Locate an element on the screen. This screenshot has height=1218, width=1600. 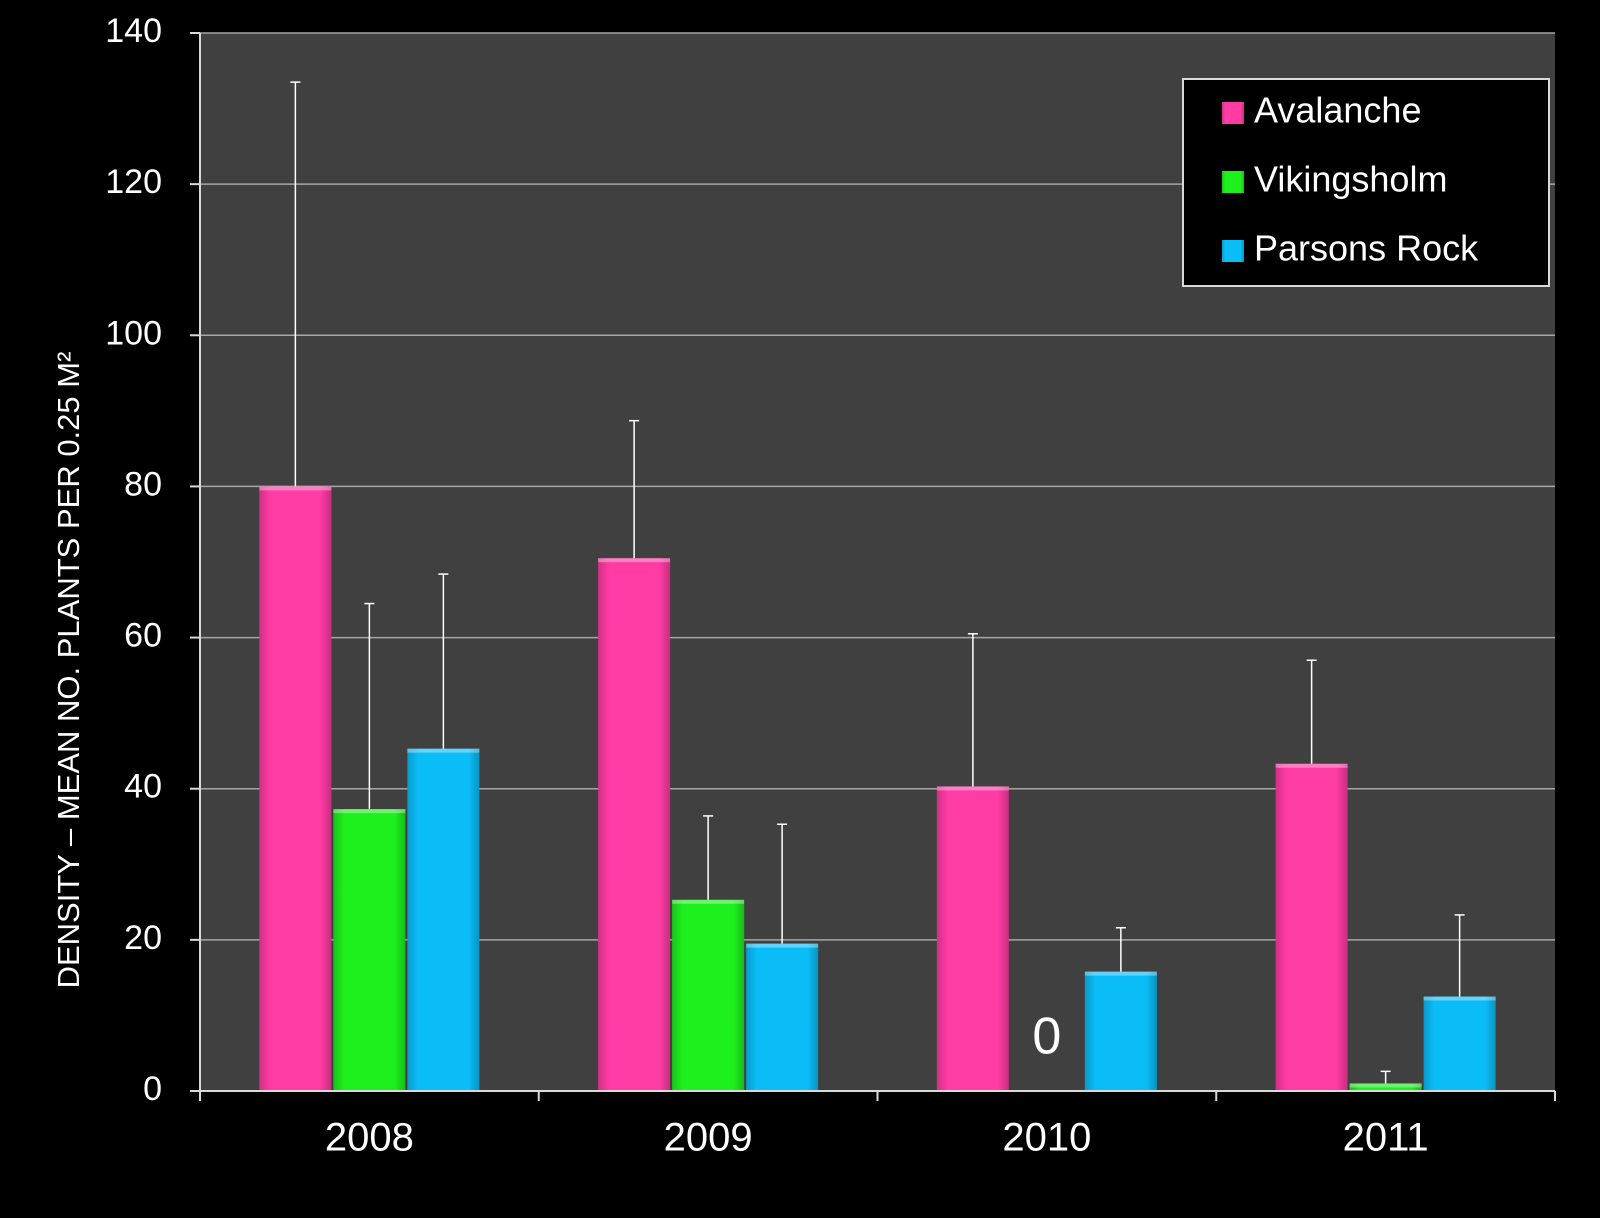
legend-label-avalanche: Avalanche is located at coordinates (1337, 110).